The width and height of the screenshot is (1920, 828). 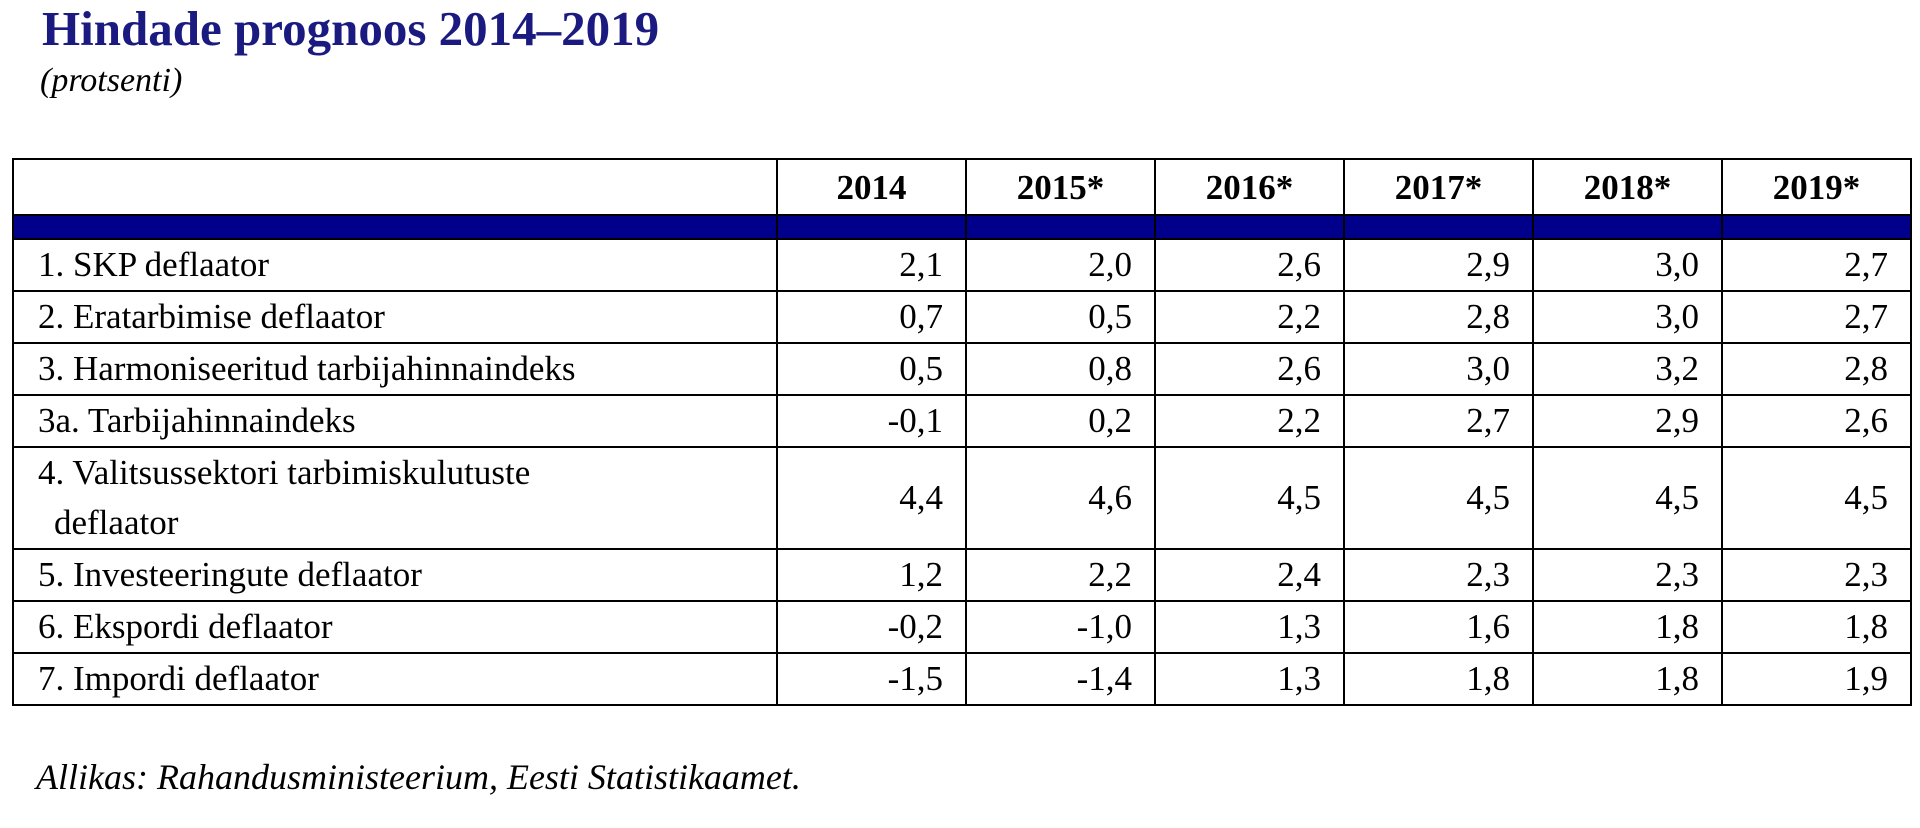 What do you see at coordinates (871, 421) in the screenshot?
I see `table-cell: -0,1` at bounding box center [871, 421].